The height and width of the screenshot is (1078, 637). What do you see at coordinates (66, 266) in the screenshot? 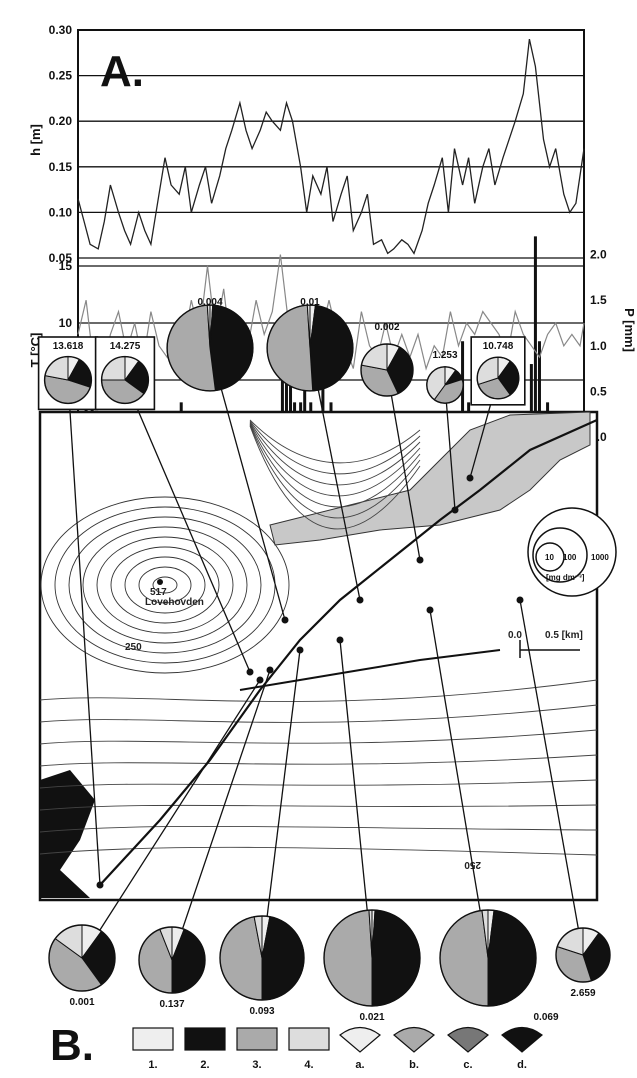
I see `lower-left-tick-label: 15` at bounding box center [66, 266].